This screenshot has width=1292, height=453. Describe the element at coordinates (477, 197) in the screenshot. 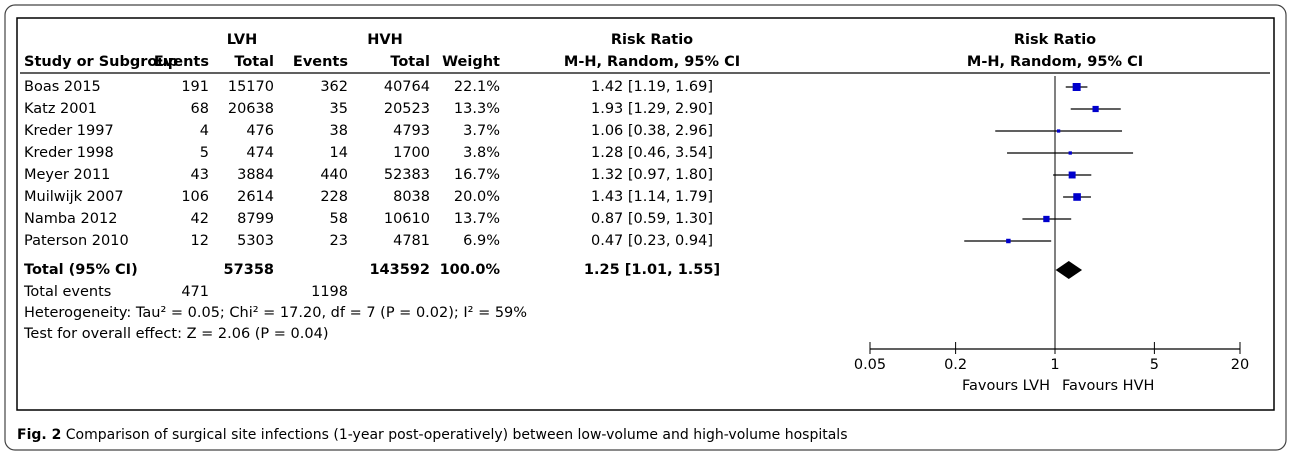

I see `cell: 20.0%` at that location.